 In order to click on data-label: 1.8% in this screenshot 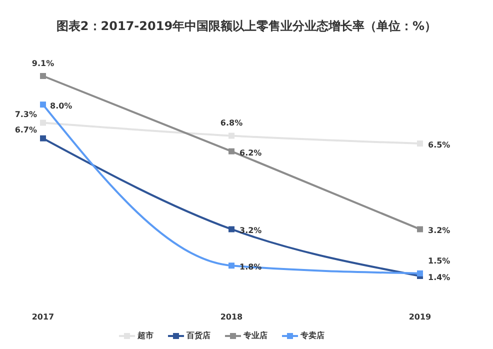, I will do `click(251, 267)`.